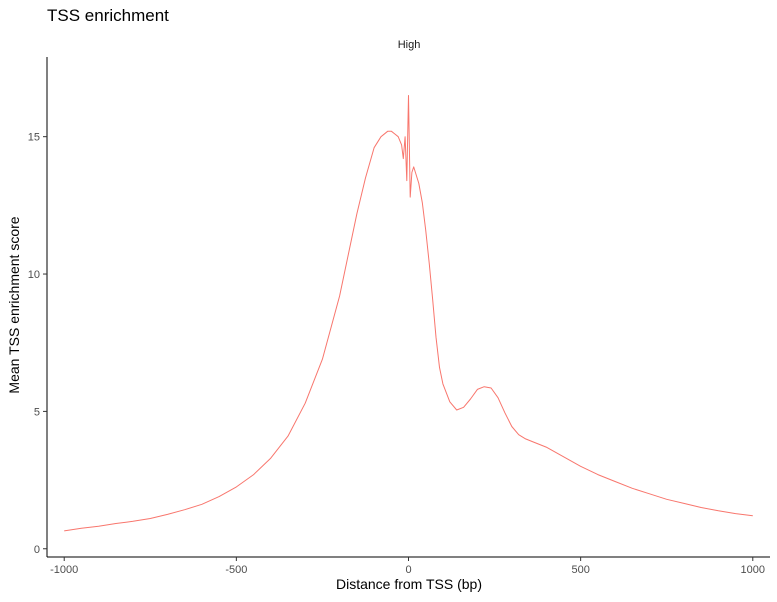 This screenshot has width=777, height=602. Describe the element at coordinates (37, 412) in the screenshot. I see `y-tick-label: 5` at that location.